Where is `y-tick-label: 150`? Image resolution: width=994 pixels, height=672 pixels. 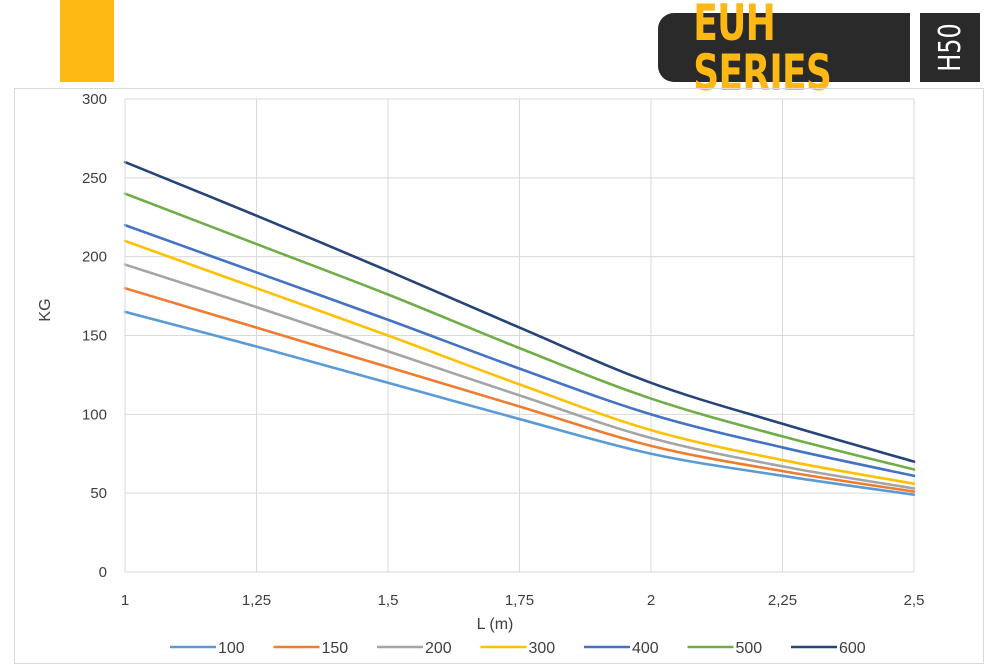
y-tick-label: 150 is located at coordinates (94, 336).